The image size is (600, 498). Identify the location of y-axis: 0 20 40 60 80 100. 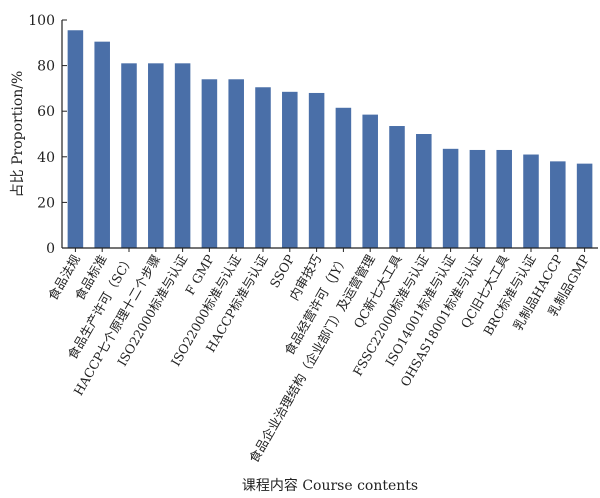
(47, 135).